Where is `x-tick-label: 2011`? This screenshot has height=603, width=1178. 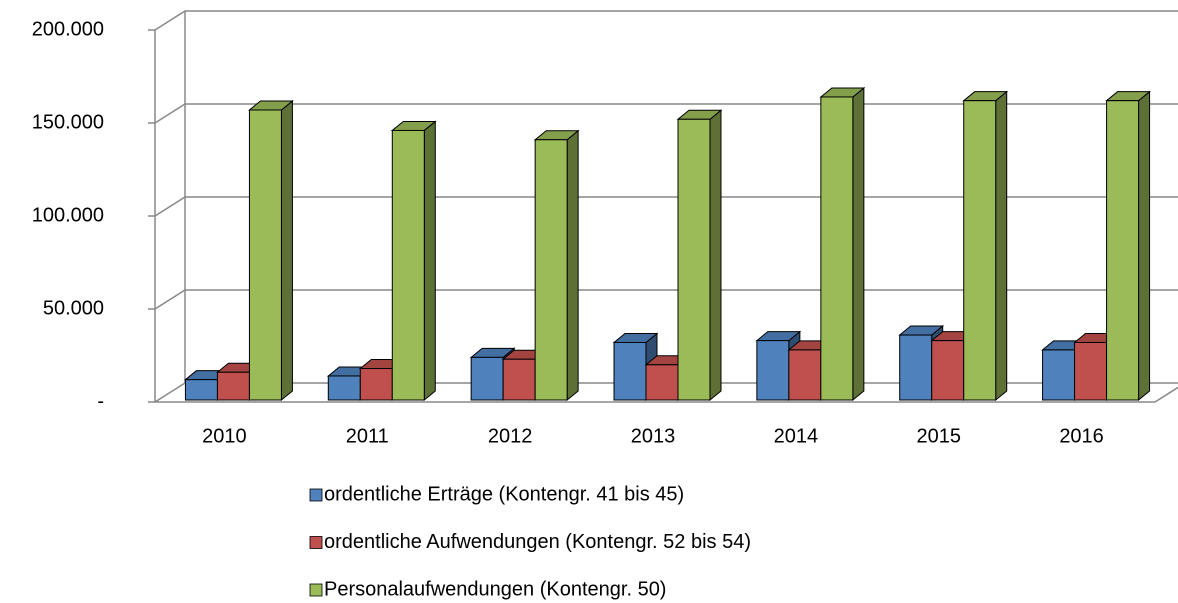
x-tick-label: 2011 is located at coordinates (367, 436).